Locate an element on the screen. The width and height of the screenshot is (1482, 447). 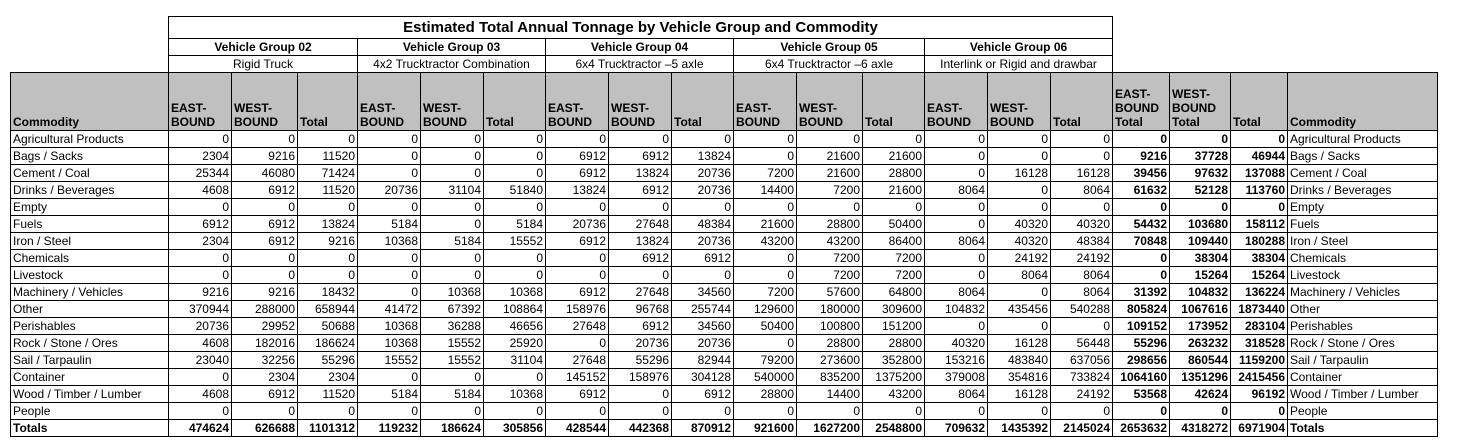
table-cell: 14400 is located at coordinates (765, 190).